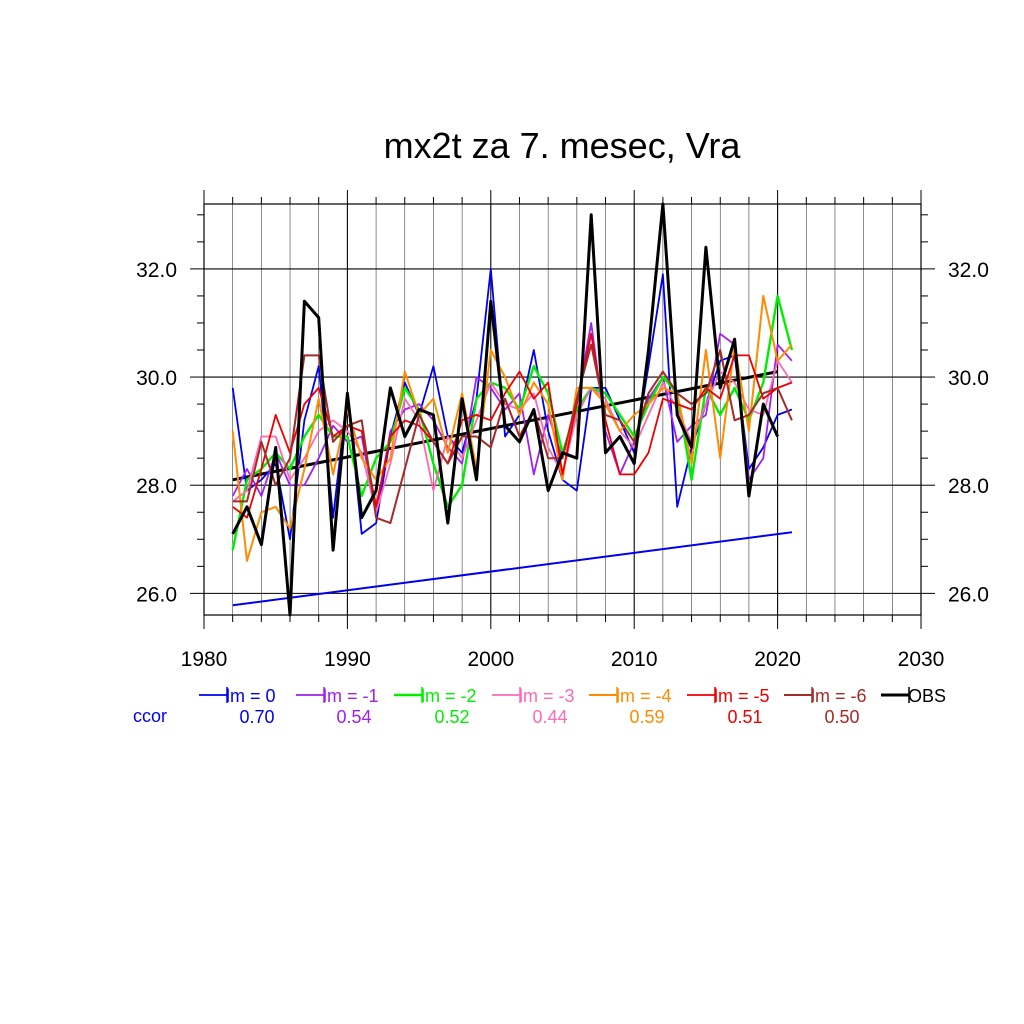 This screenshot has height=1024, width=1024. I want to click on x-tick-label: 2030, so click(921, 659).